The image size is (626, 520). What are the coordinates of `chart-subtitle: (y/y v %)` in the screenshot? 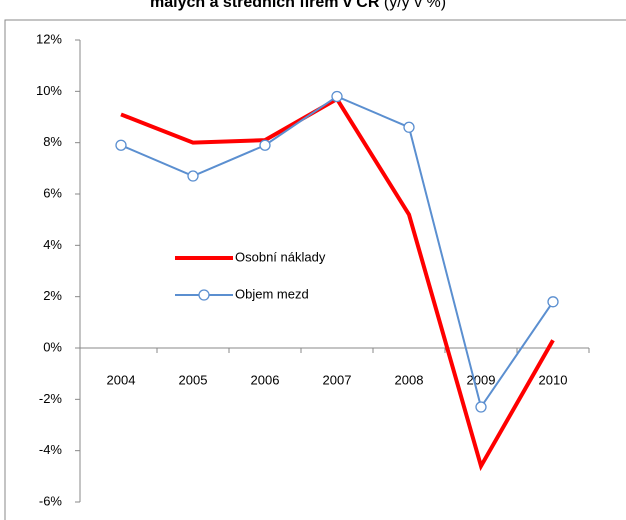 It's located at (415, 5).